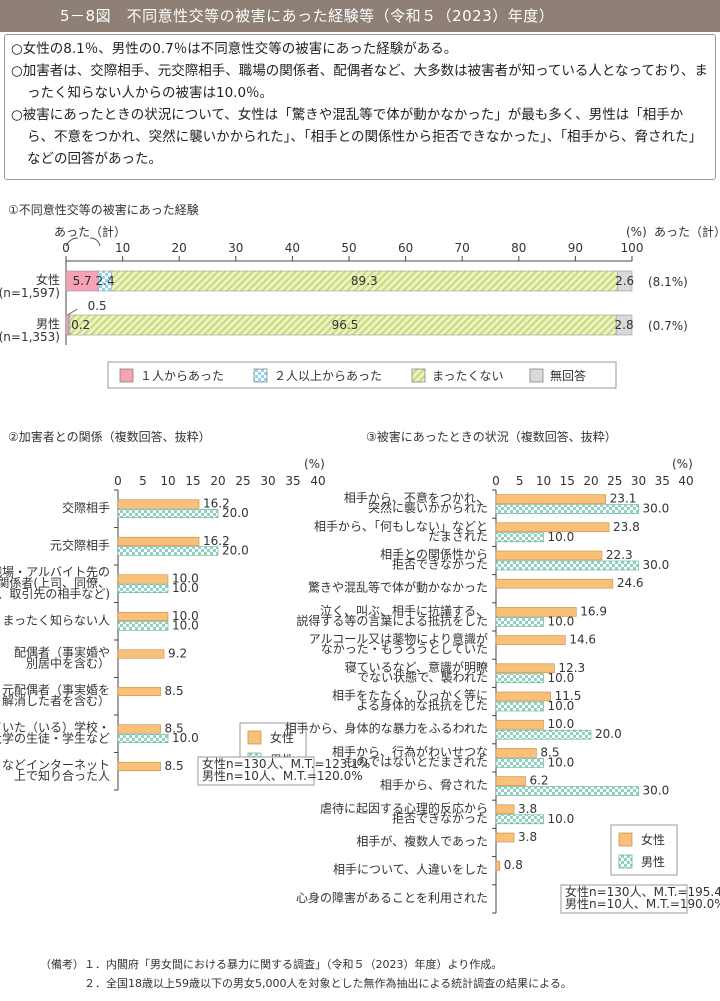  Describe the element at coordinates (538, 781) in the screenshot. I see `value-label: 6.2` at that location.